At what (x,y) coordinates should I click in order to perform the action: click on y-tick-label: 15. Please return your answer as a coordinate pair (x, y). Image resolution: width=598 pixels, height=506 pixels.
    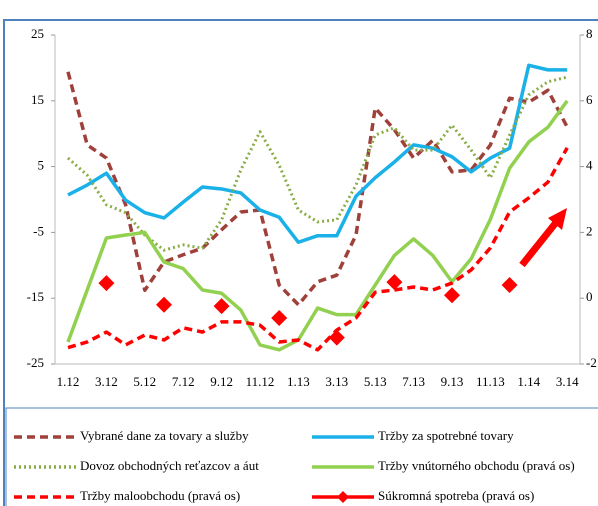
    Looking at the image, I should click on (37, 99).